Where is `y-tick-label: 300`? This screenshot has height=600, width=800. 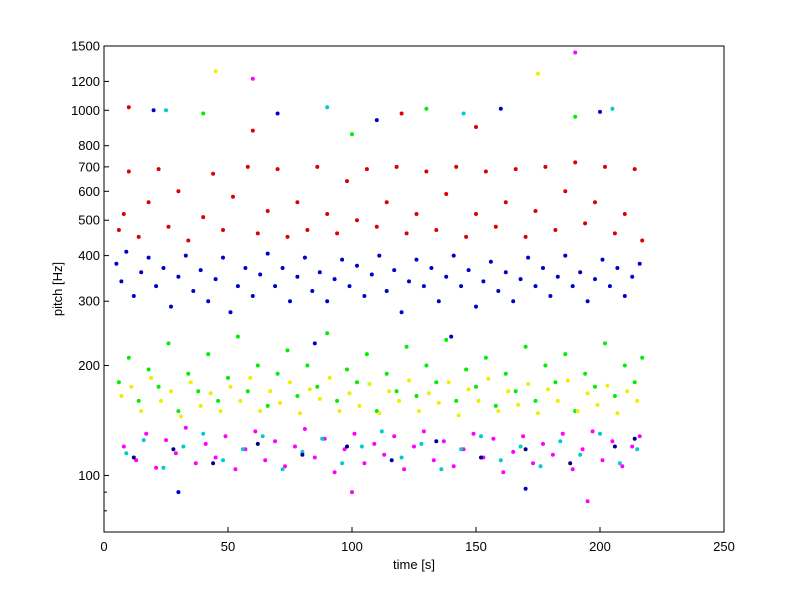 y-tick-label: 300 is located at coordinates (89, 301).